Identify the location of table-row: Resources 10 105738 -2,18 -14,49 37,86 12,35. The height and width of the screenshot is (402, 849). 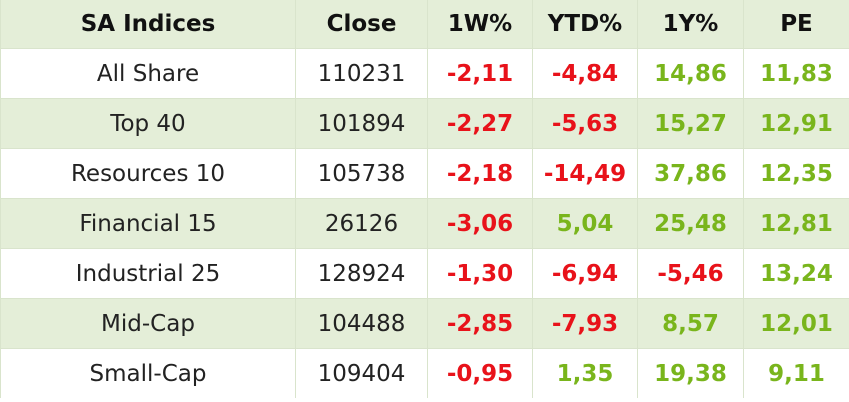
(424, 173).